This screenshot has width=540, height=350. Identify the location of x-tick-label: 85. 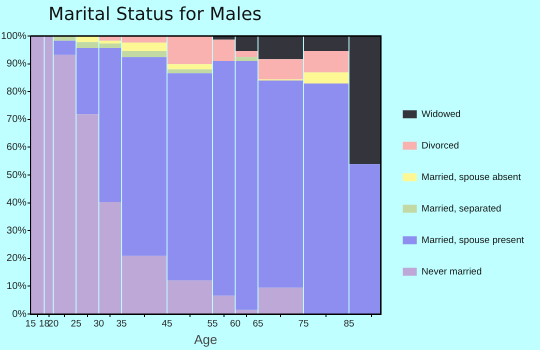
(349, 324).